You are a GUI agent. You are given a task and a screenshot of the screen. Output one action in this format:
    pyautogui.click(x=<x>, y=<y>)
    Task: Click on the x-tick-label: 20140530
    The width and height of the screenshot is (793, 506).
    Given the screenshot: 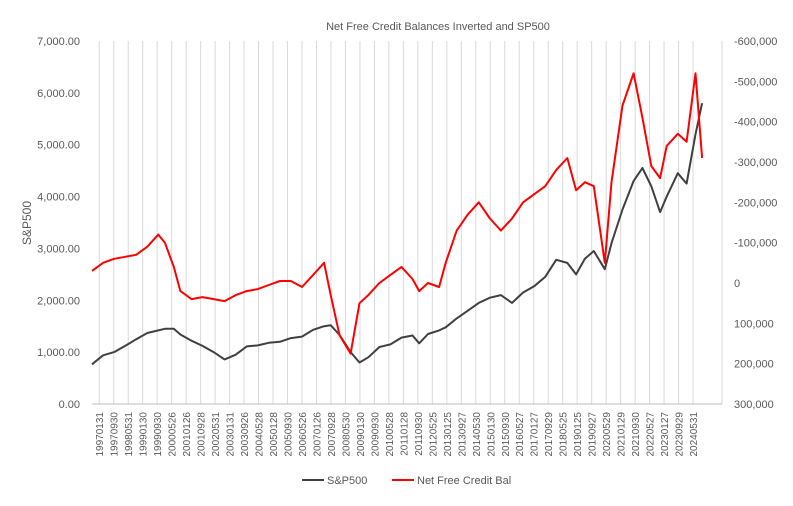 What is the action you would take?
    pyautogui.click(x=477, y=434)
    